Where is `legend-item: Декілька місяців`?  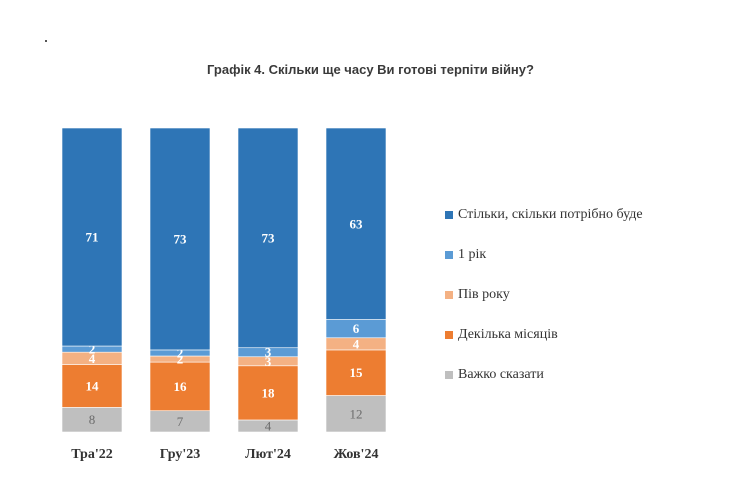 legend-item: Декілька місяців is located at coordinates (544, 335).